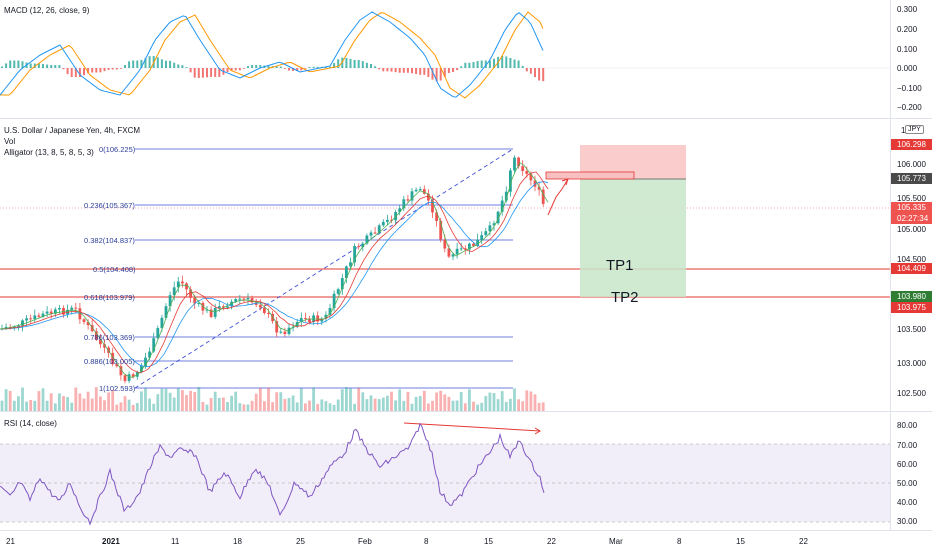 The height and width of the screenshot is (550, 932). I want to click on rsi-divergence-arrow, so click(472, 428).